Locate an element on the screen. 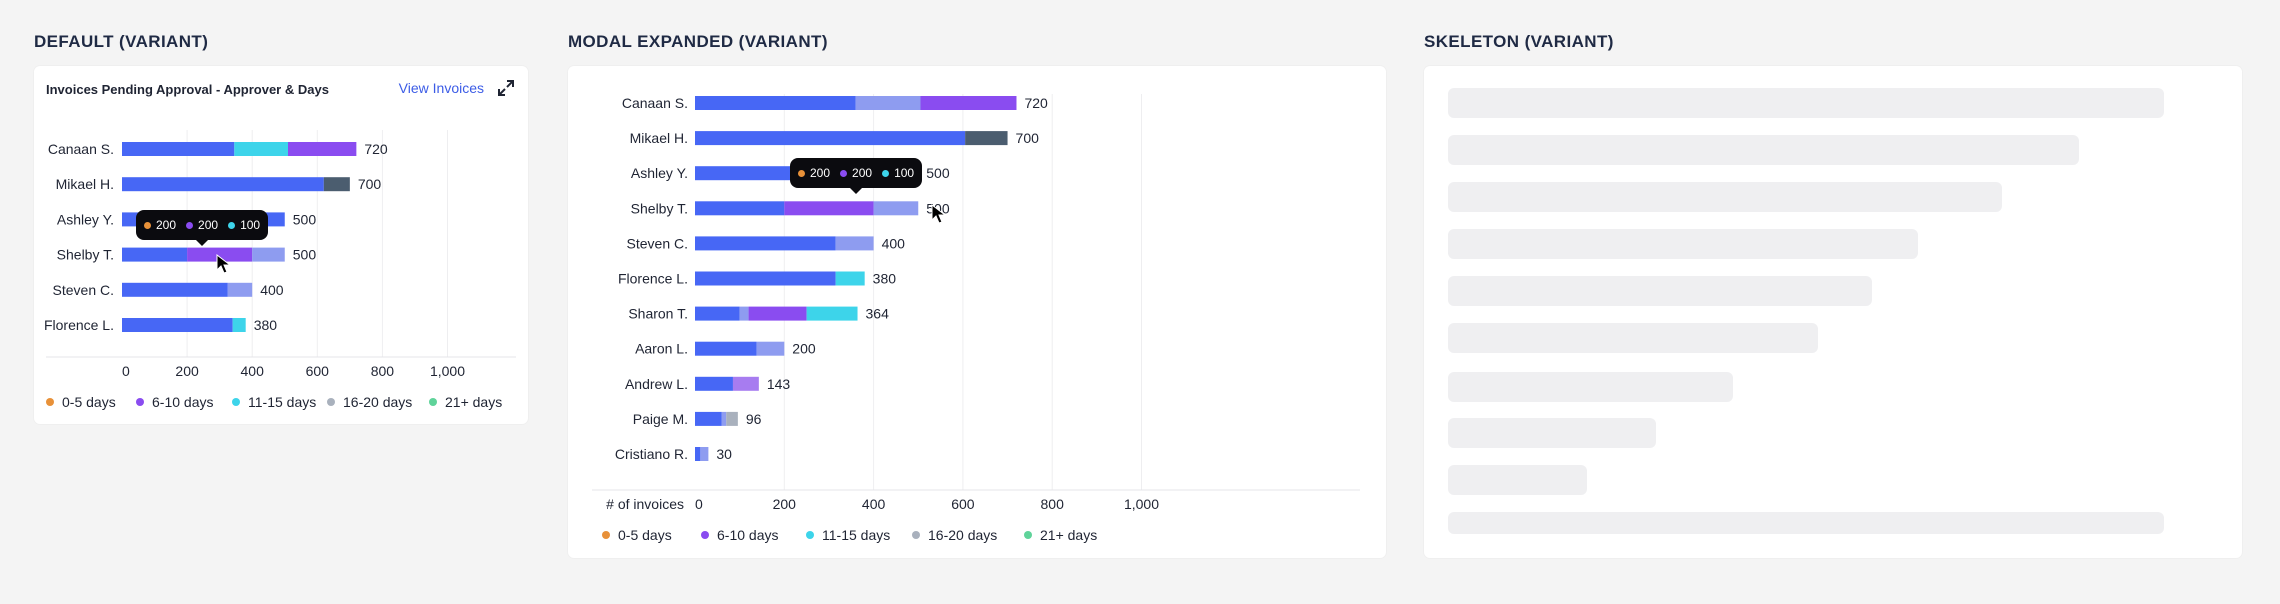 Image resolution: width=2280 pixels, height=604 pixels. x-tick-label: 600 is located at coordinates (963, 504).